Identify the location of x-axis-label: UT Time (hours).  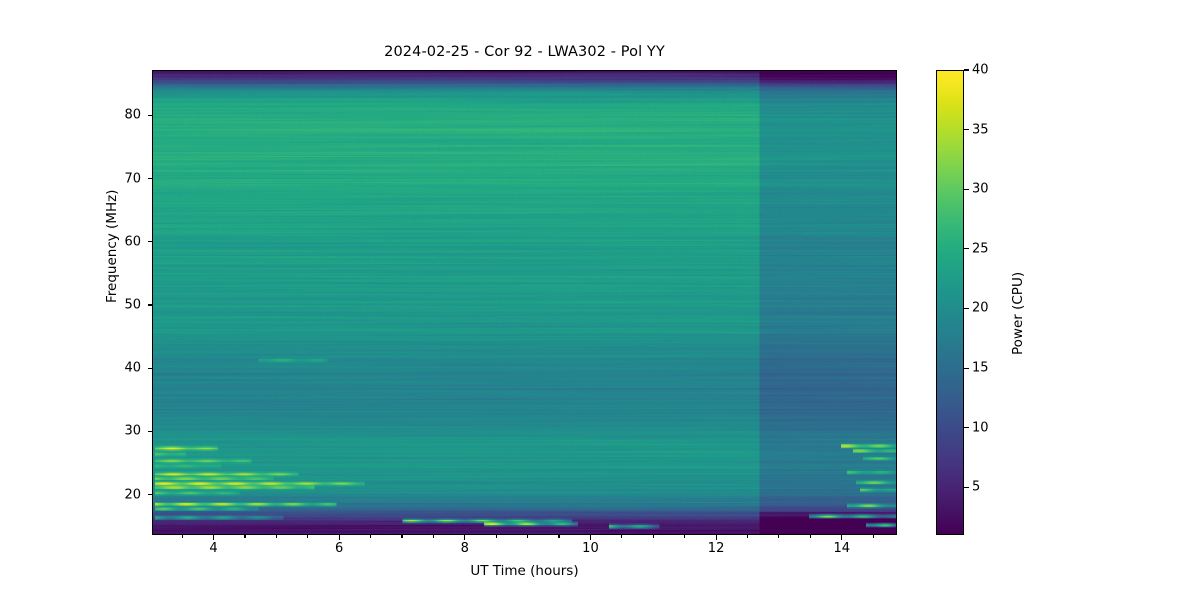
(524, 571).